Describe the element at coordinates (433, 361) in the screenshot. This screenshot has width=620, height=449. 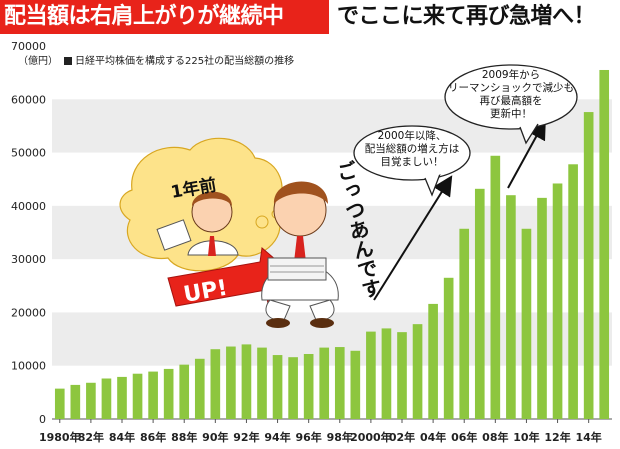
I see `bar-2004` at that location.